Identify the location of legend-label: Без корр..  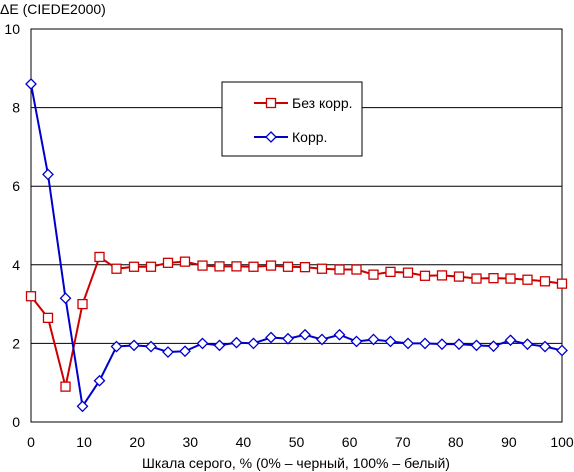
(322, 103).